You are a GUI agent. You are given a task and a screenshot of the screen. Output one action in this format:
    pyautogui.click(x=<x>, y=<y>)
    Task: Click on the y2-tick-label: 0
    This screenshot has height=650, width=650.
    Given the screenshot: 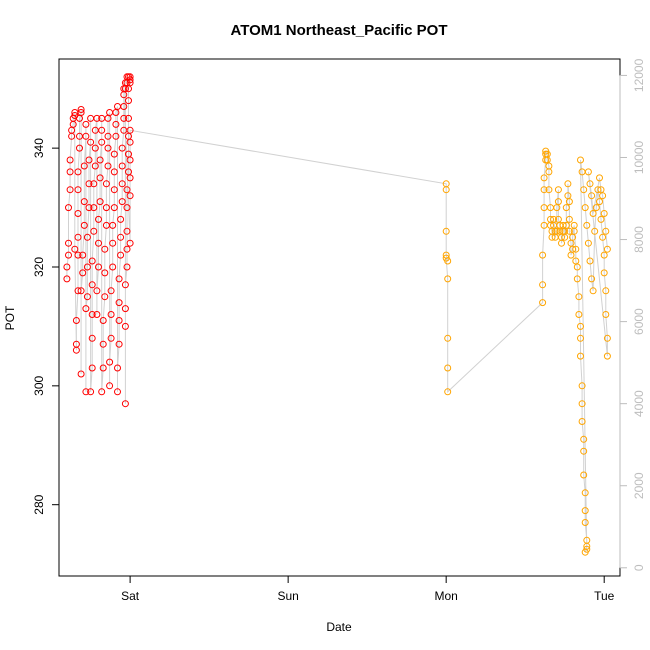 What is the action you would take?
    pyautogui.click(x=639, y=567)
    